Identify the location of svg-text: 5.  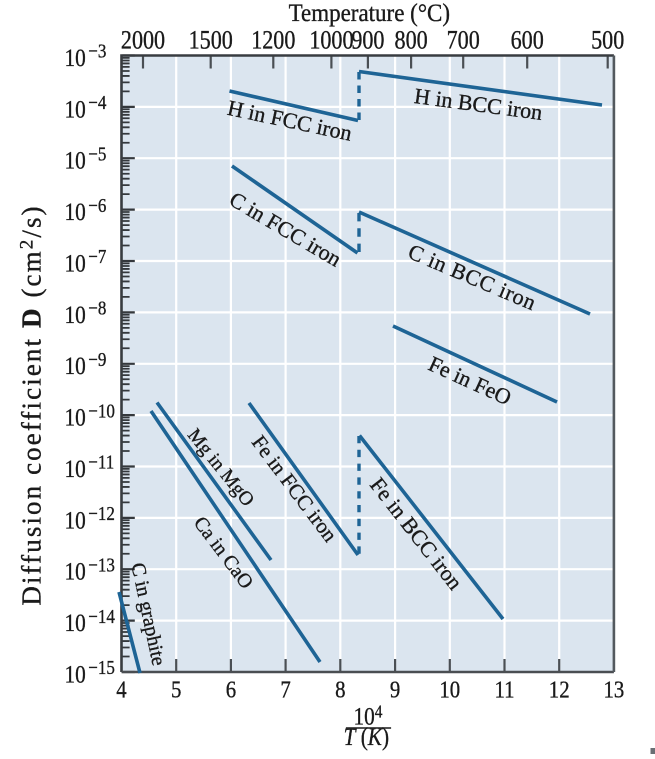
(176, 689).